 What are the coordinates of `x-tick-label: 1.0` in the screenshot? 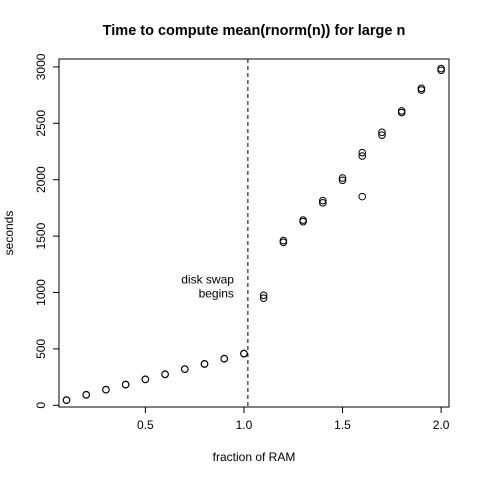 It's located at (244, 425).